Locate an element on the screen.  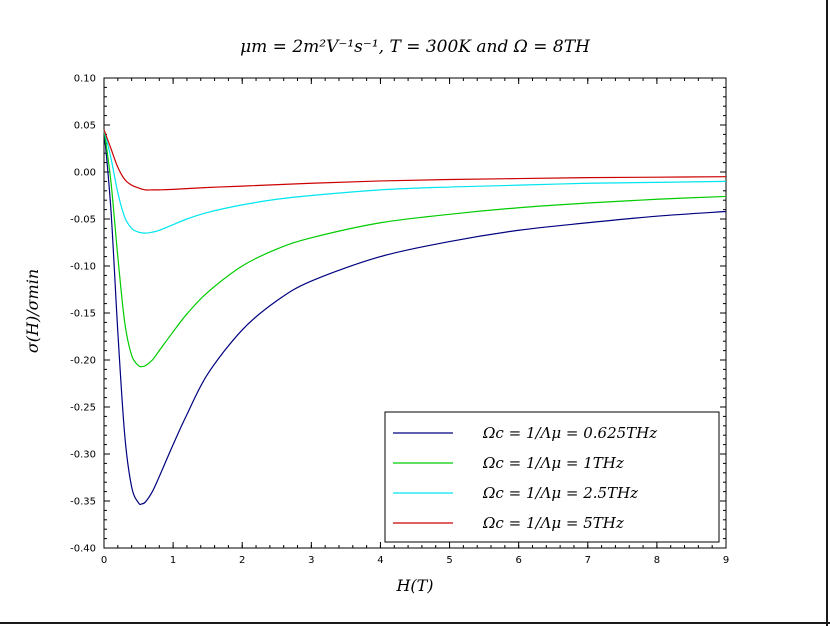
frame-bottom-border is located at coordinates (415, 623).